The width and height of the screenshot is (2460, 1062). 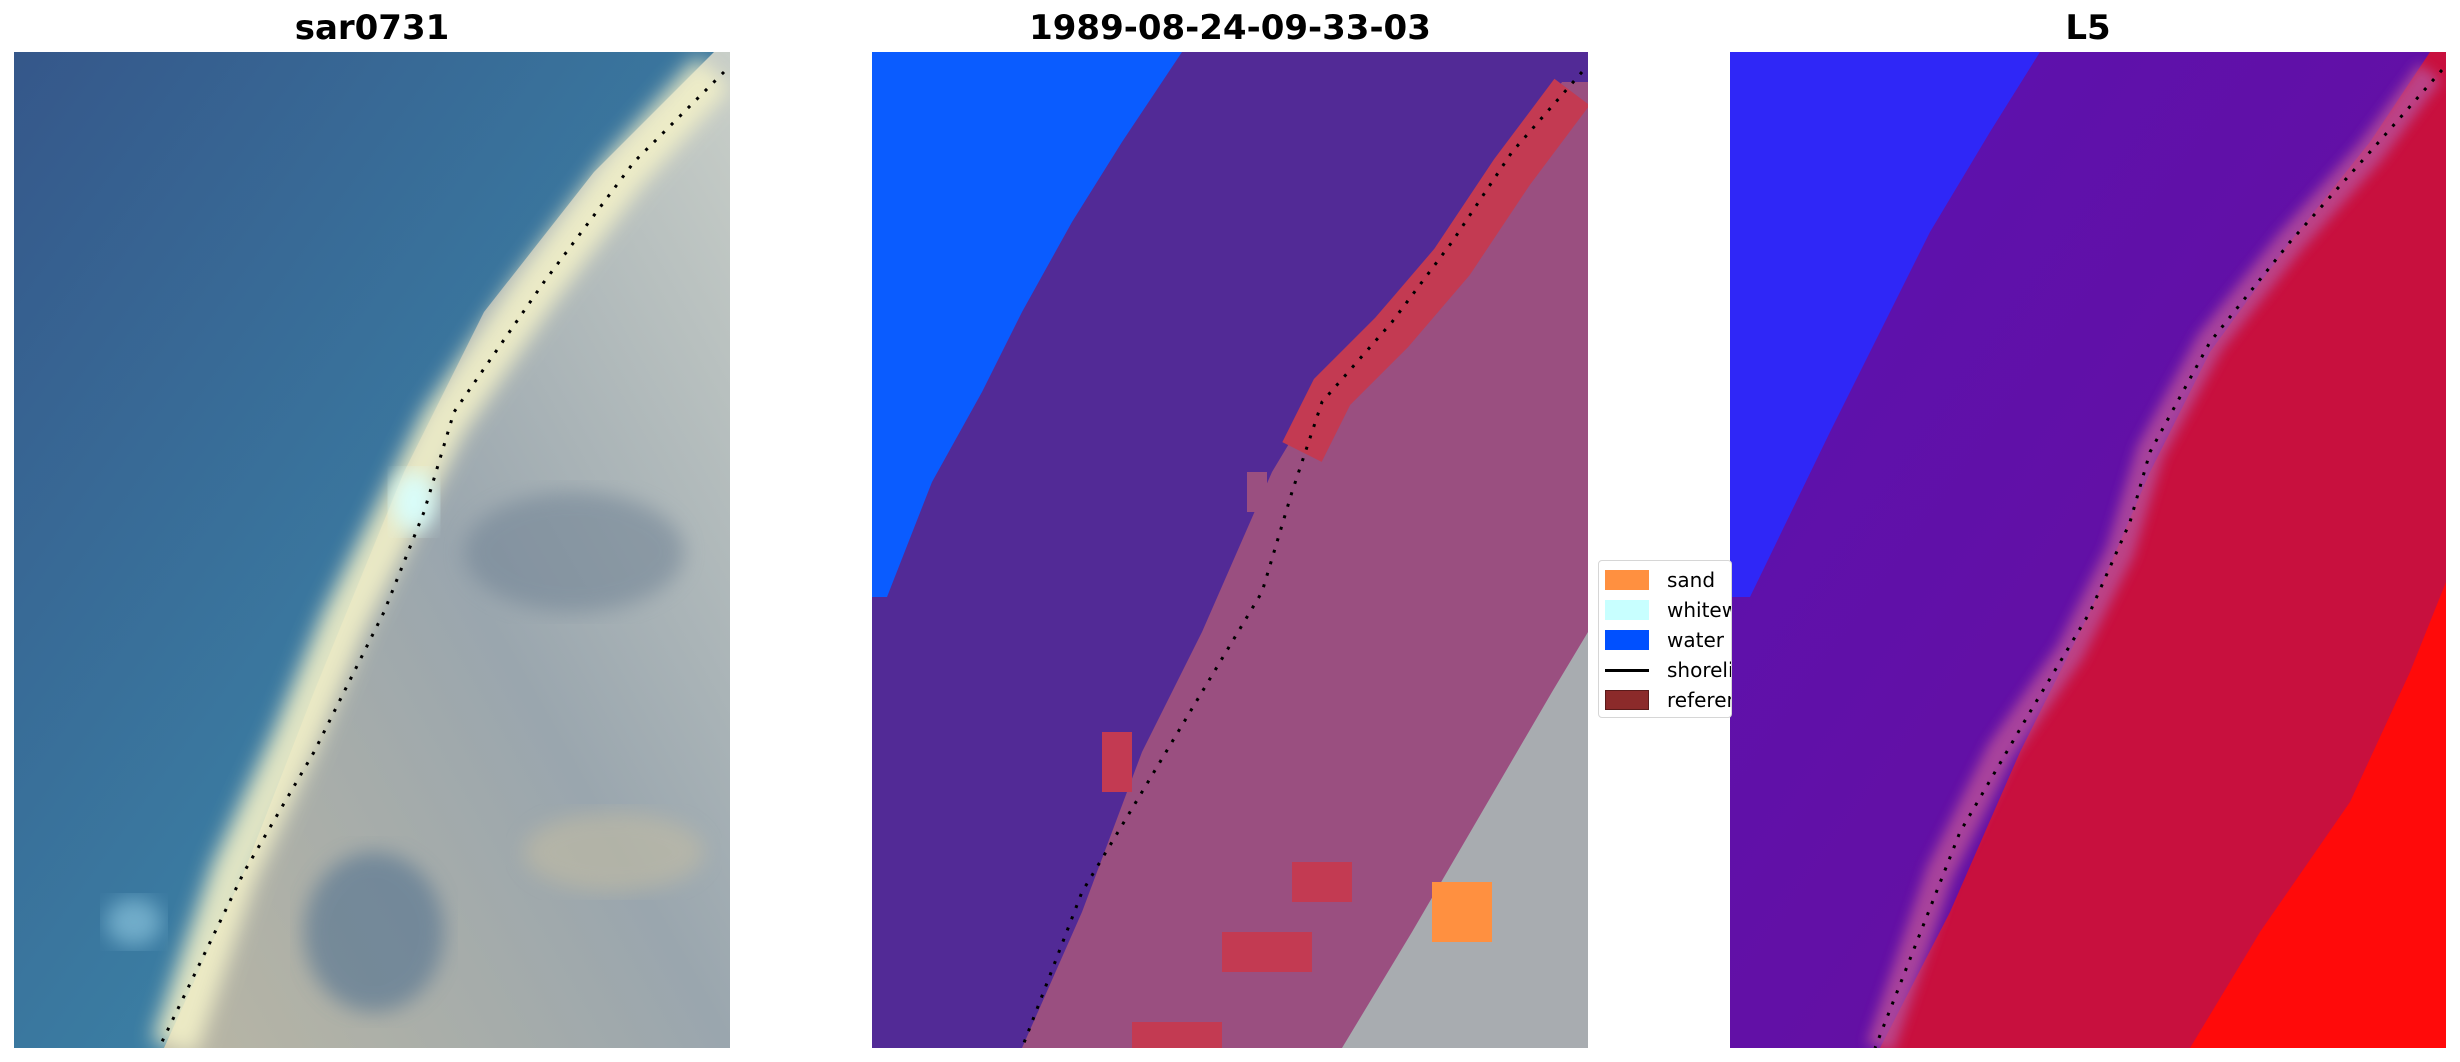 I want to click on legend-swatch-sand, so click(x=1627, y=580).